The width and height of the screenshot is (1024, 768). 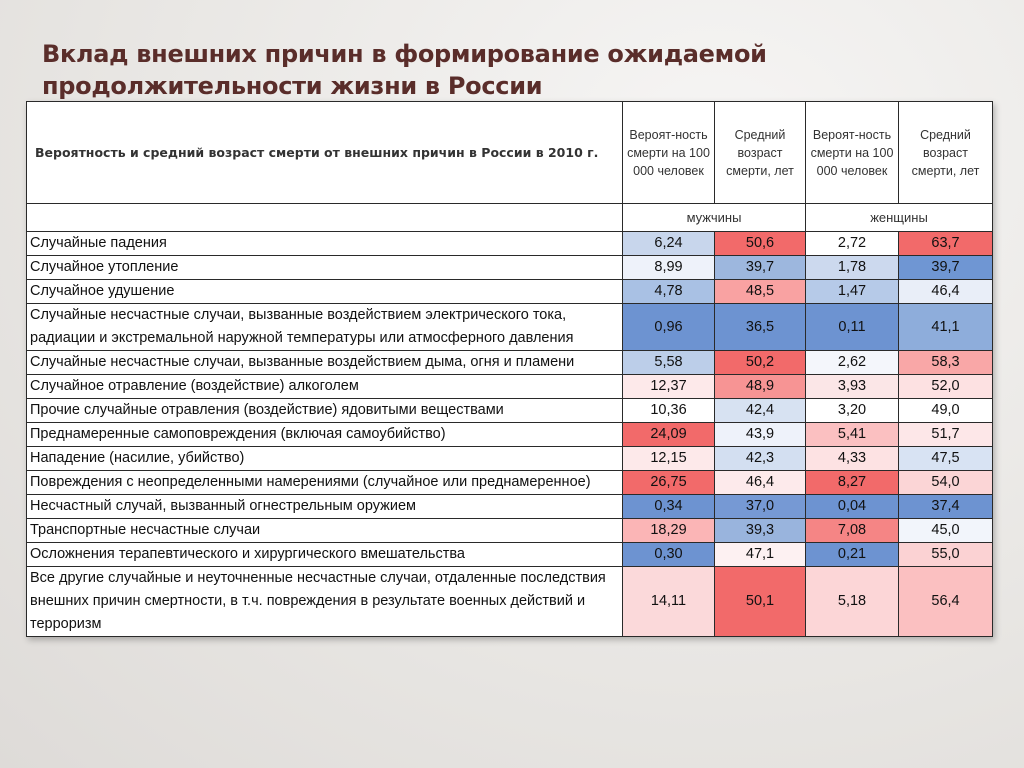 What do you see at coordinates (852, 458) in the screenshot?
I see `value-cell: 4,33` at bounding box center [852, 458].